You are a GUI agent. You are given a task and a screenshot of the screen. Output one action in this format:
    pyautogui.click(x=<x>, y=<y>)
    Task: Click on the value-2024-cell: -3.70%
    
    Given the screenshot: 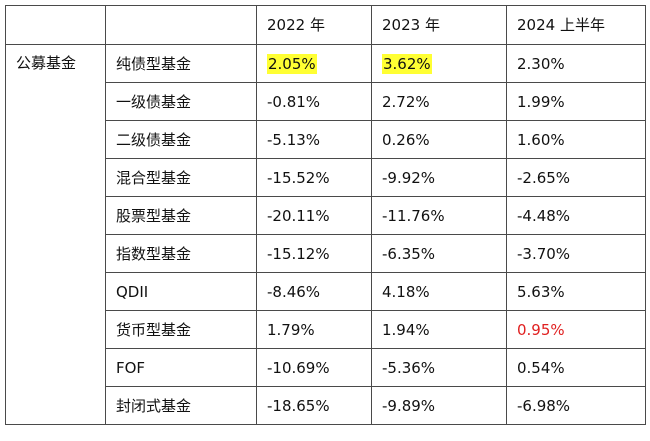 What is the action you would take?
    pyautogui.click(x=576, y=253)
    